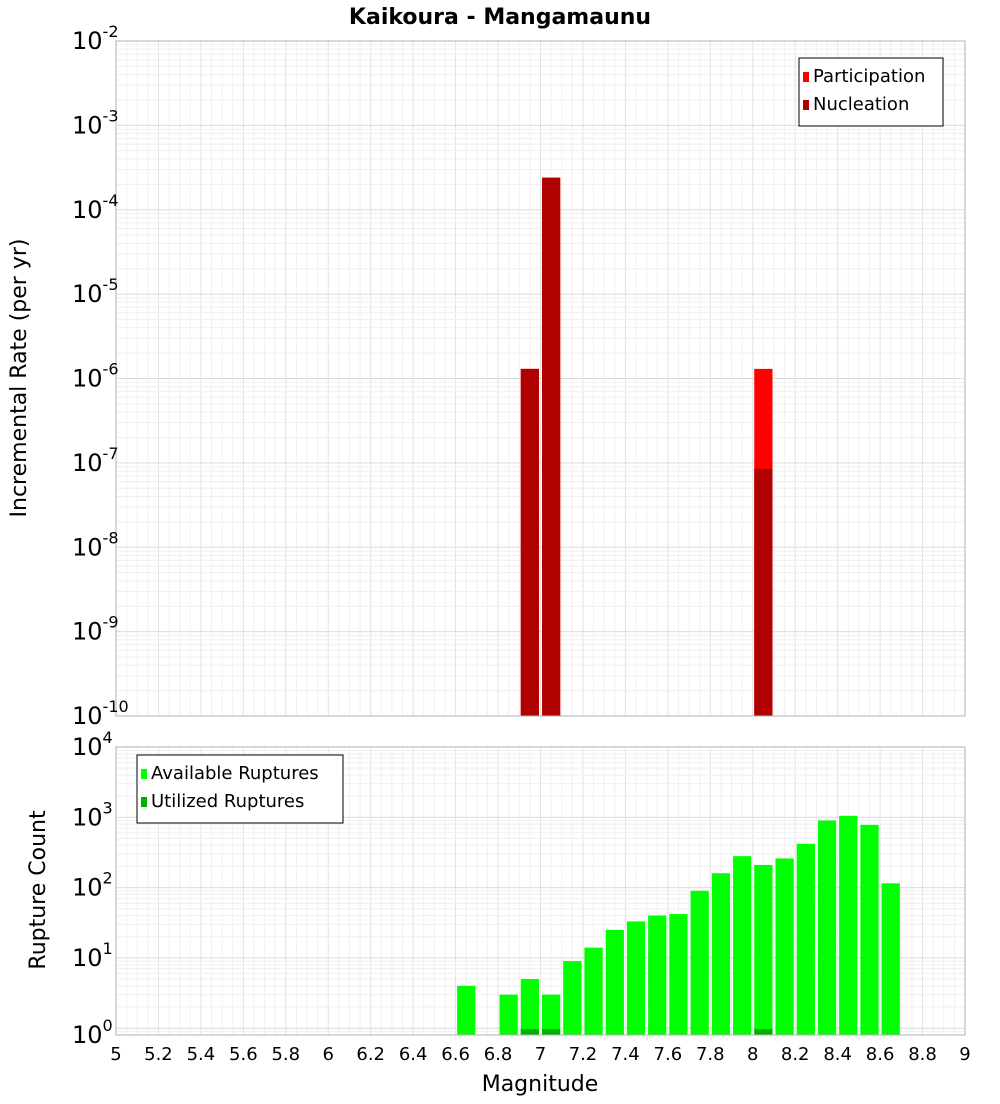 The height and width of the screenshot is (1104, 1000). I want to click on count-y-tick-label: 10⁰, so click(92, 1032).